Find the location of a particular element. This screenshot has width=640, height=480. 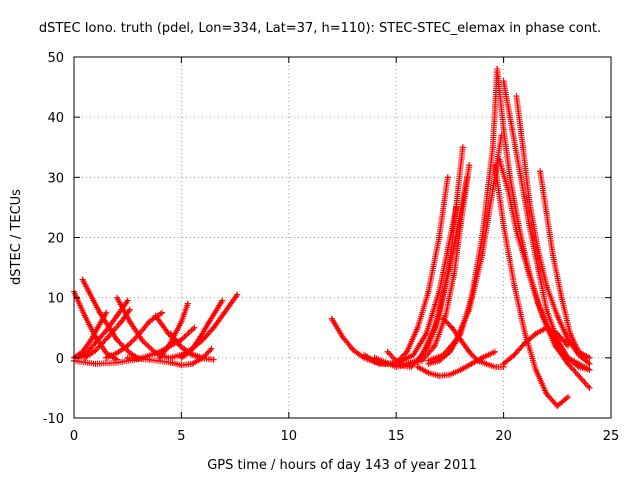

x-tick-label: 5 is located at coordinates (181, 436).